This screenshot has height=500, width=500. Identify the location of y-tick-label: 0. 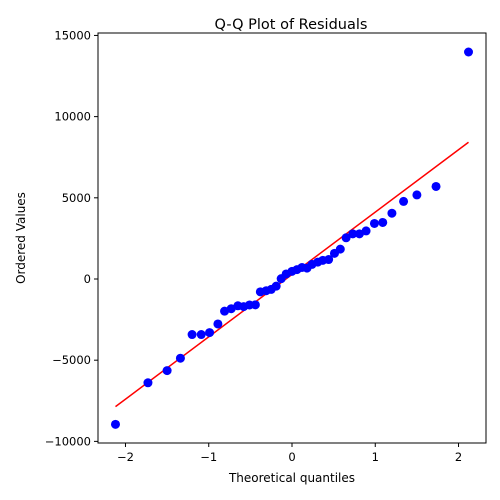
(87, 279).